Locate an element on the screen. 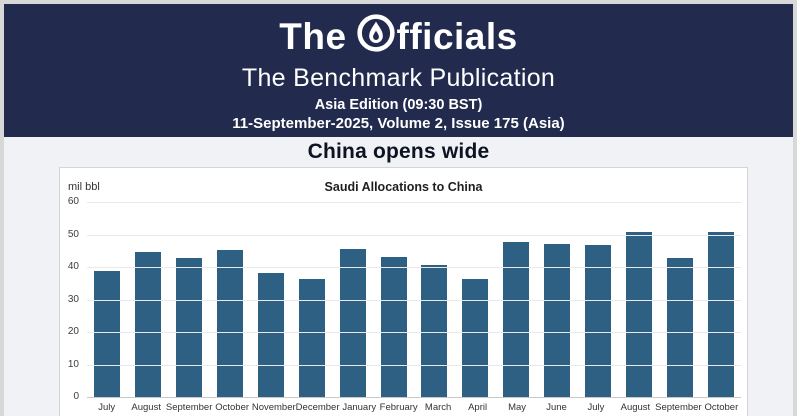  x-tick-label: January is located at coordinates (359, 407).